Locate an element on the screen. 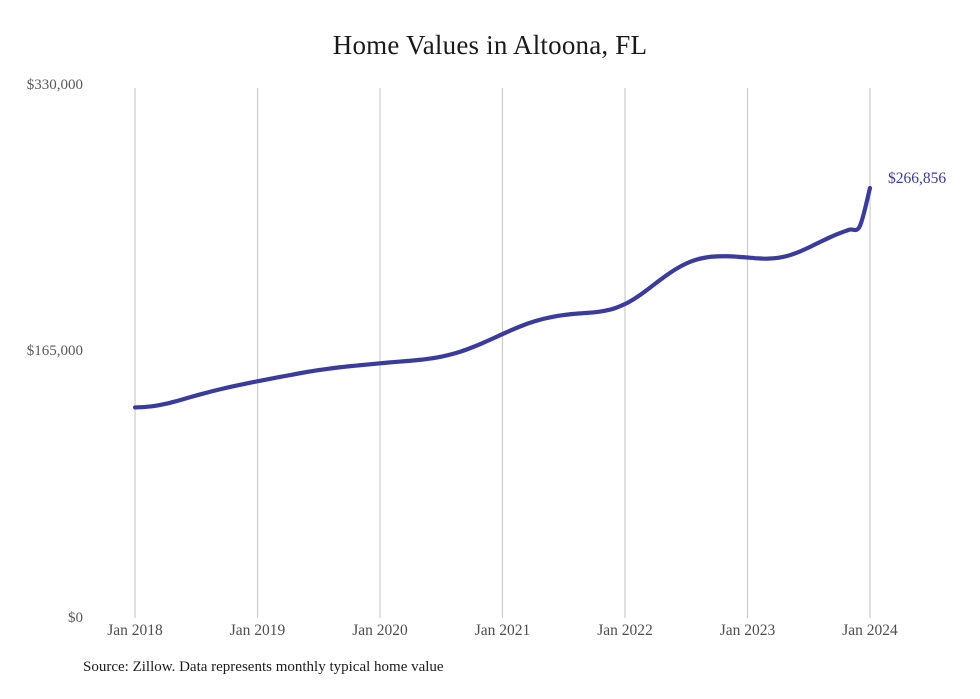  y-axis-tick-label-bottom: $0 is located at coordinates (75, 618).